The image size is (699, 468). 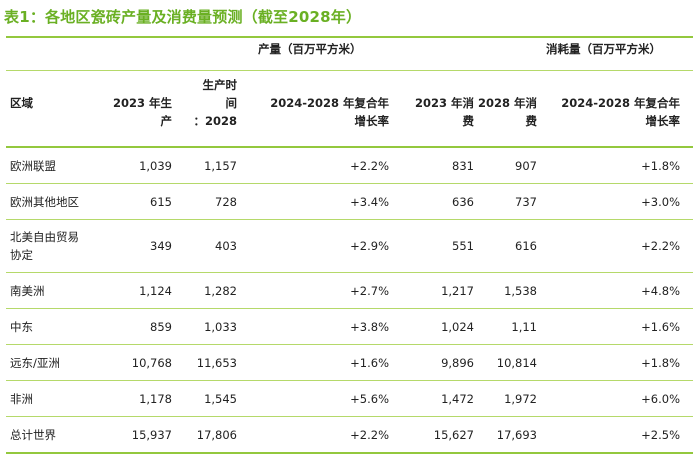 I want to click on cons-cagr-cell: +4.8%, so click(x=660, y=291).